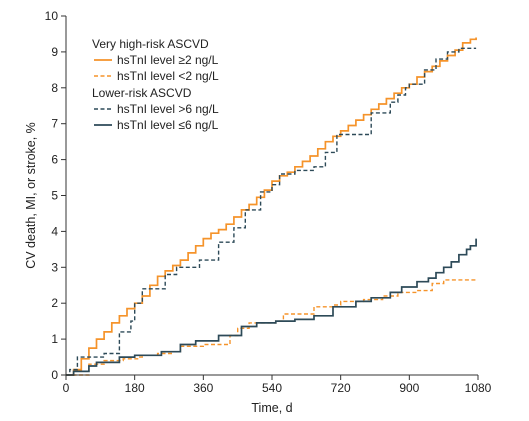  What do you see at coordinates (341, 388) in the screenshot?
I see `x-tick-label: 720` at bounding box center [341, 388].